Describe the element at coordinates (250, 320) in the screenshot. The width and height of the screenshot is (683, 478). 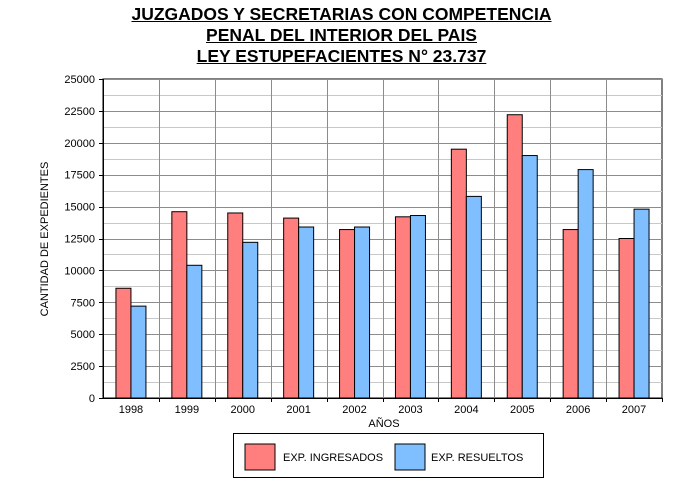
I see `bar-resueltos-2000` at that location.